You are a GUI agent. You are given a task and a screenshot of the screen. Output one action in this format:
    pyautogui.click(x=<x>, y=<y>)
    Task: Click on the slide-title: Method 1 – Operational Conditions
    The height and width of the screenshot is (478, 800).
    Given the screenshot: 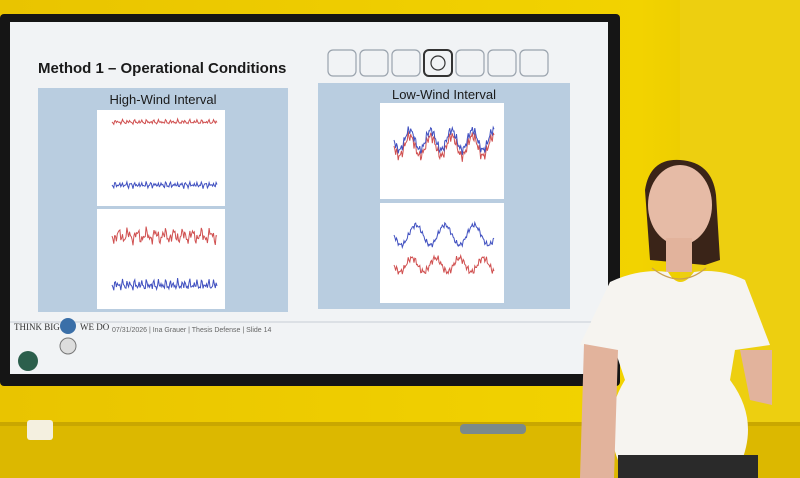 What is the action you would take?
    pyautogui.click(x=162, y=68)
    